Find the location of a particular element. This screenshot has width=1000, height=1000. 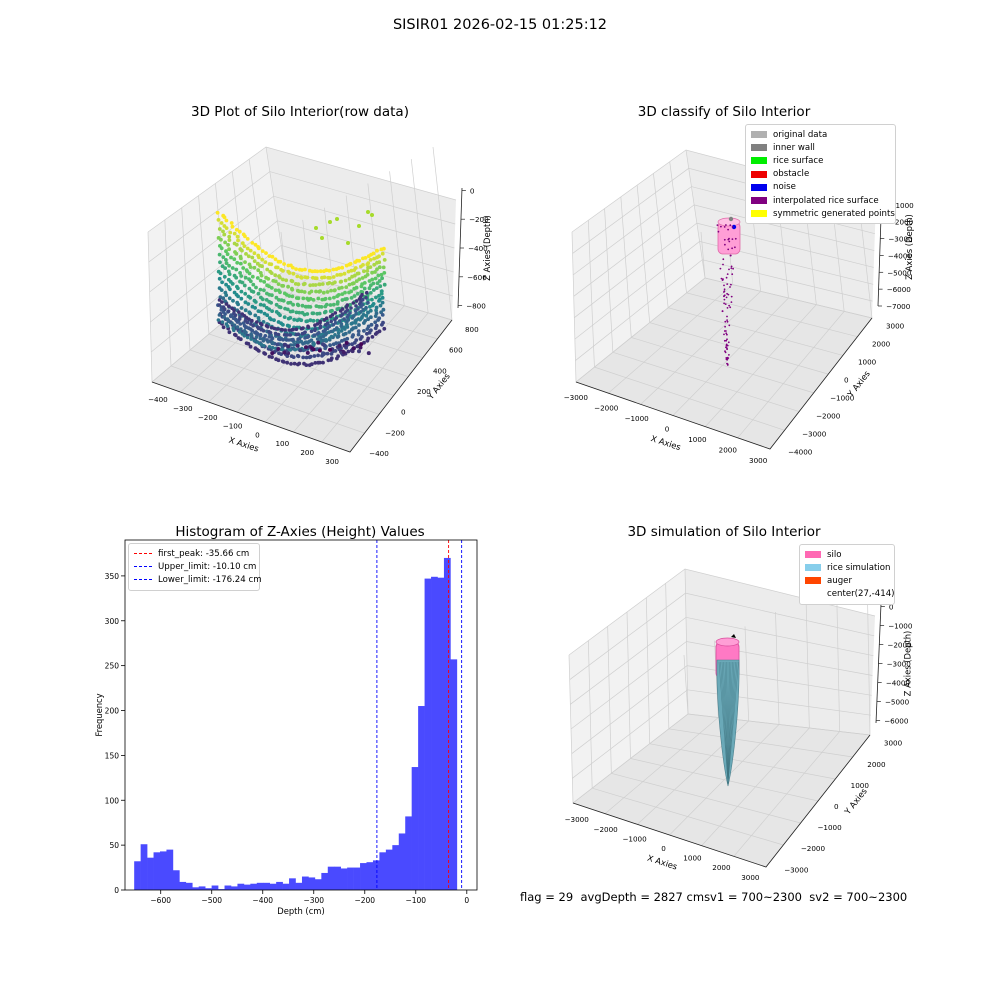

legend-swatch is located at coordinates (813, 555).